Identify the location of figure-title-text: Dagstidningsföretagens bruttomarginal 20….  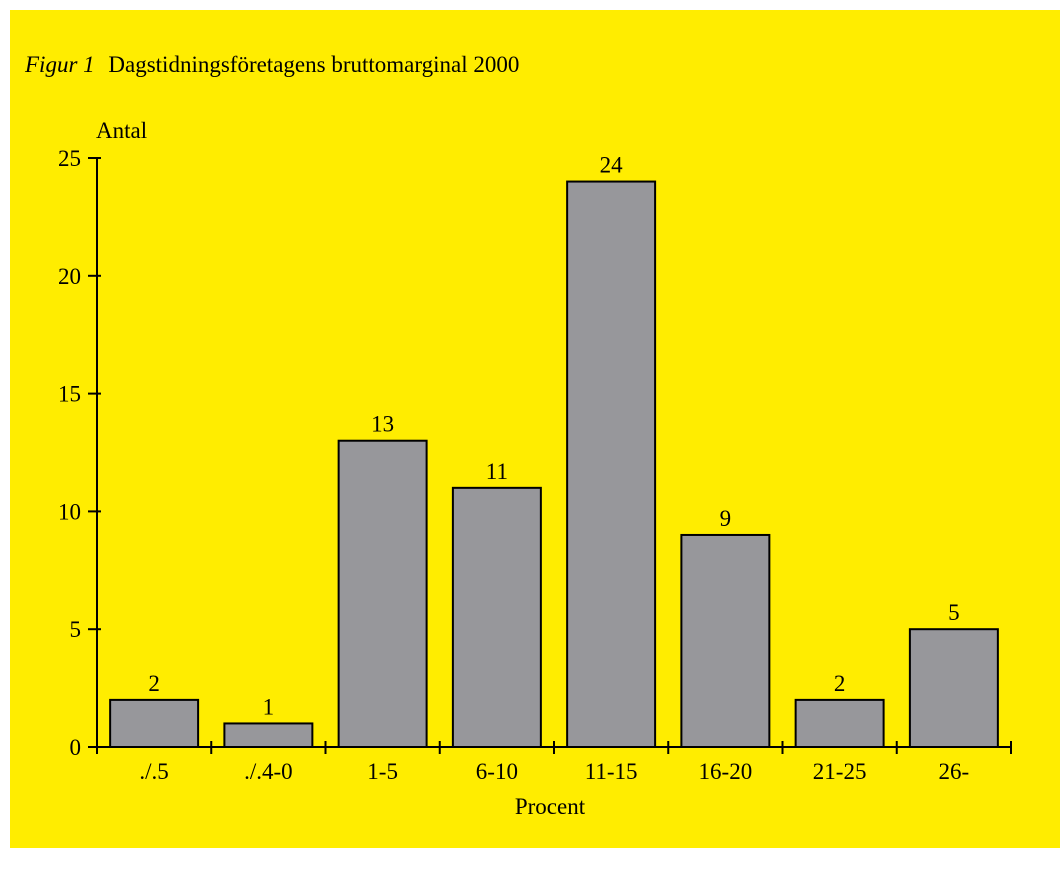
(314, 64).